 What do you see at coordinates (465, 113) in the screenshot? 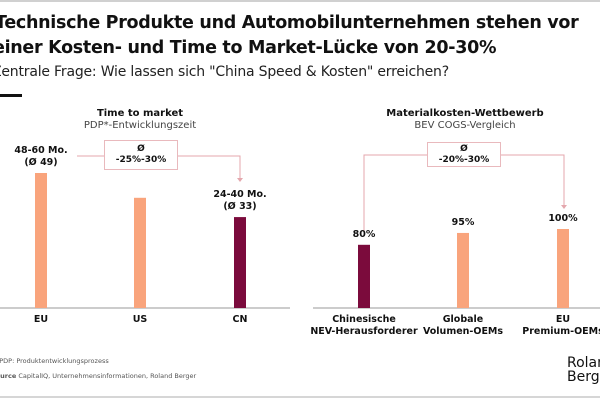
I see `chart2-title: Materialkosten-Wettbewerb` at bounding box center [465, 113].